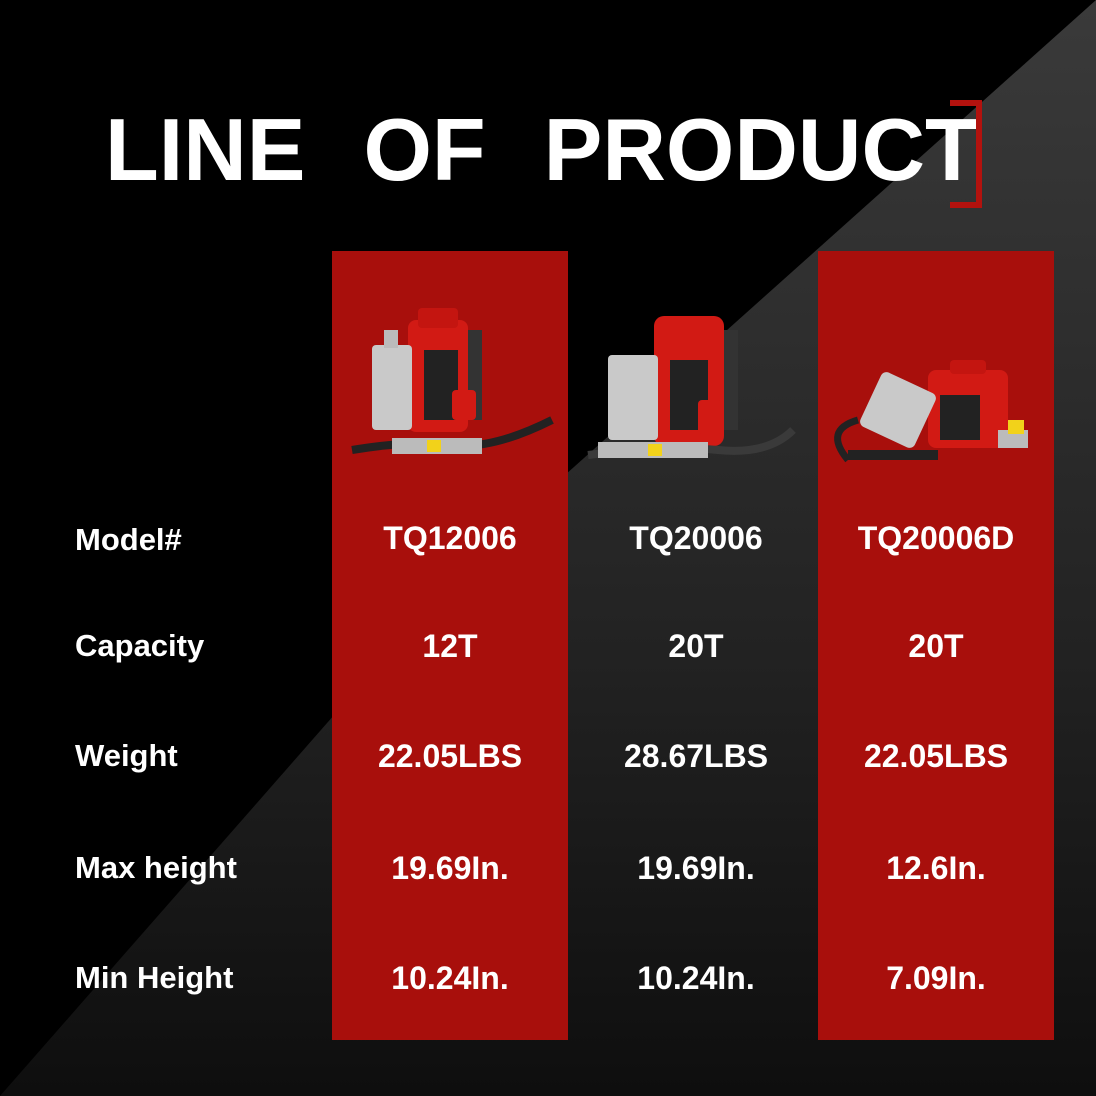  What do you see at coordinates (156, 867) in the screenshot?
I see `row-label-max-height: Max height` at bounding box center [156, 867].